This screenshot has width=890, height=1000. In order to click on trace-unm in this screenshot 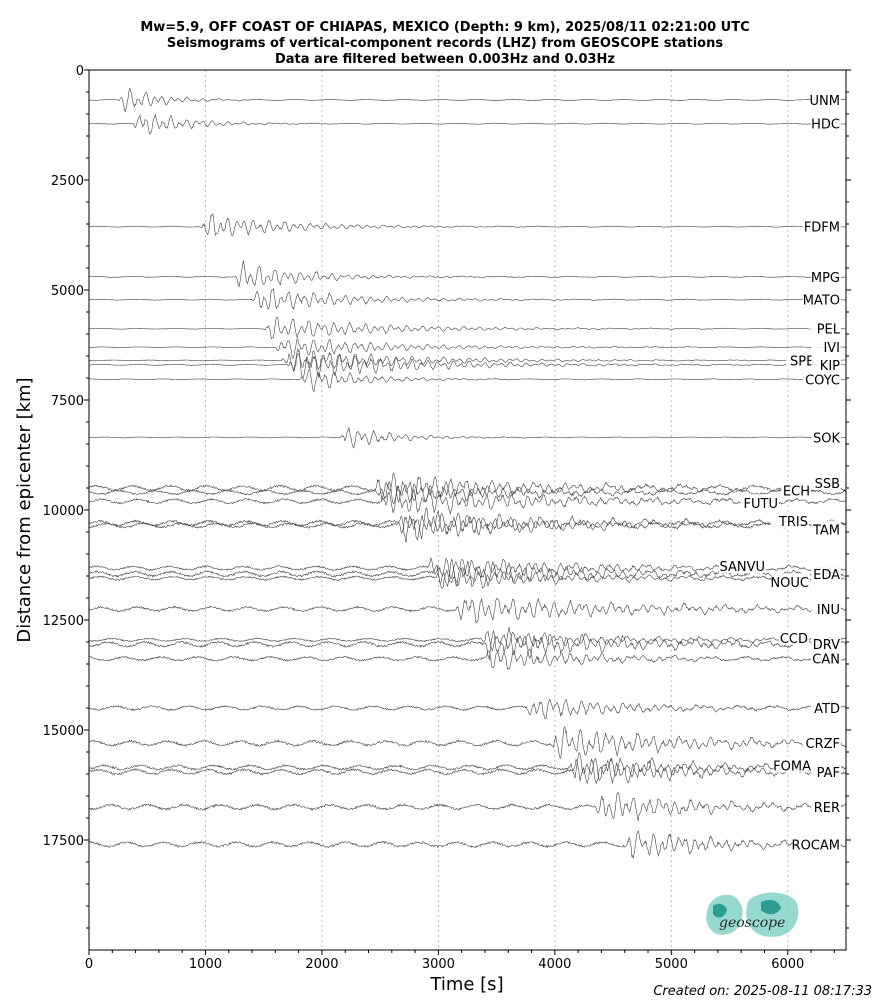, I will do `click(467, 100)`.